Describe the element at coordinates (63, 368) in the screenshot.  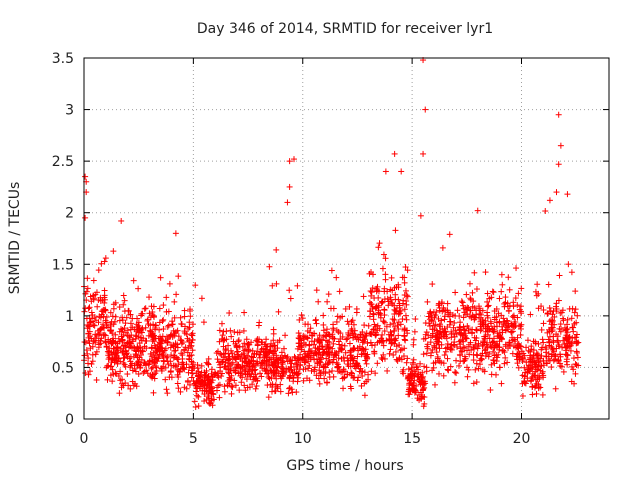
I see `y-tick-label: 0.5` at that location.